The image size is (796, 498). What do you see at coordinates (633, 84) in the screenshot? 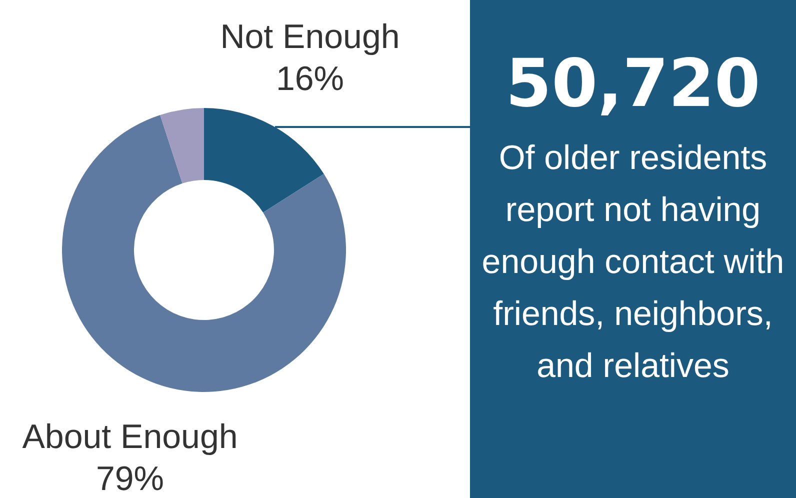
I see `text: 50,720` at bounding box center [633, 84].